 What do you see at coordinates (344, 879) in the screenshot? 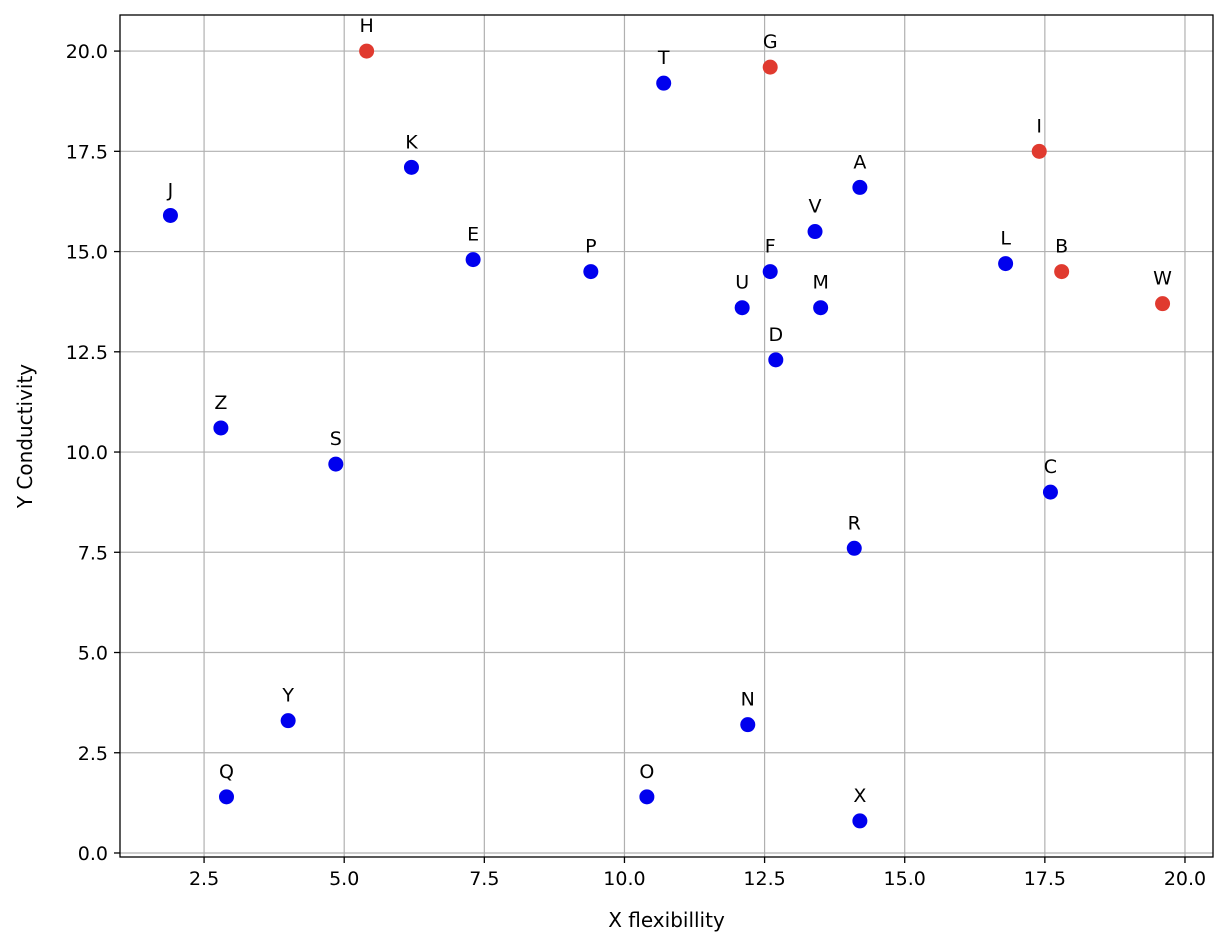
I see `x-tick-label: 5.0` at bounding box center [344, 879].